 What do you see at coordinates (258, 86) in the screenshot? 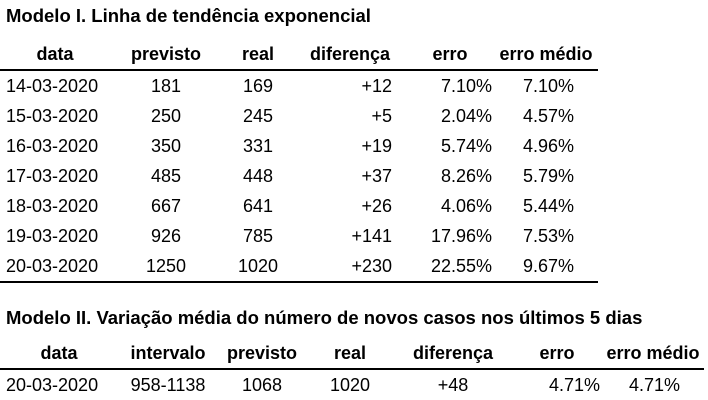
I see `cell-real: 169` at bounding box center [258, 86].